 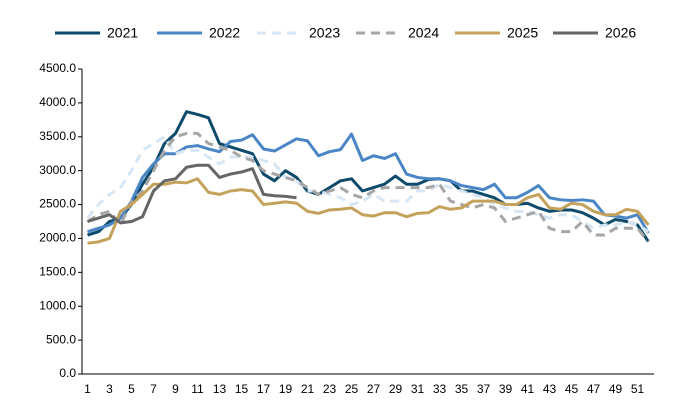 What do you see at coordinates (264, 389) in the screenshot?
I see `x-tick-label: 17` at bounding box center [264, 389].